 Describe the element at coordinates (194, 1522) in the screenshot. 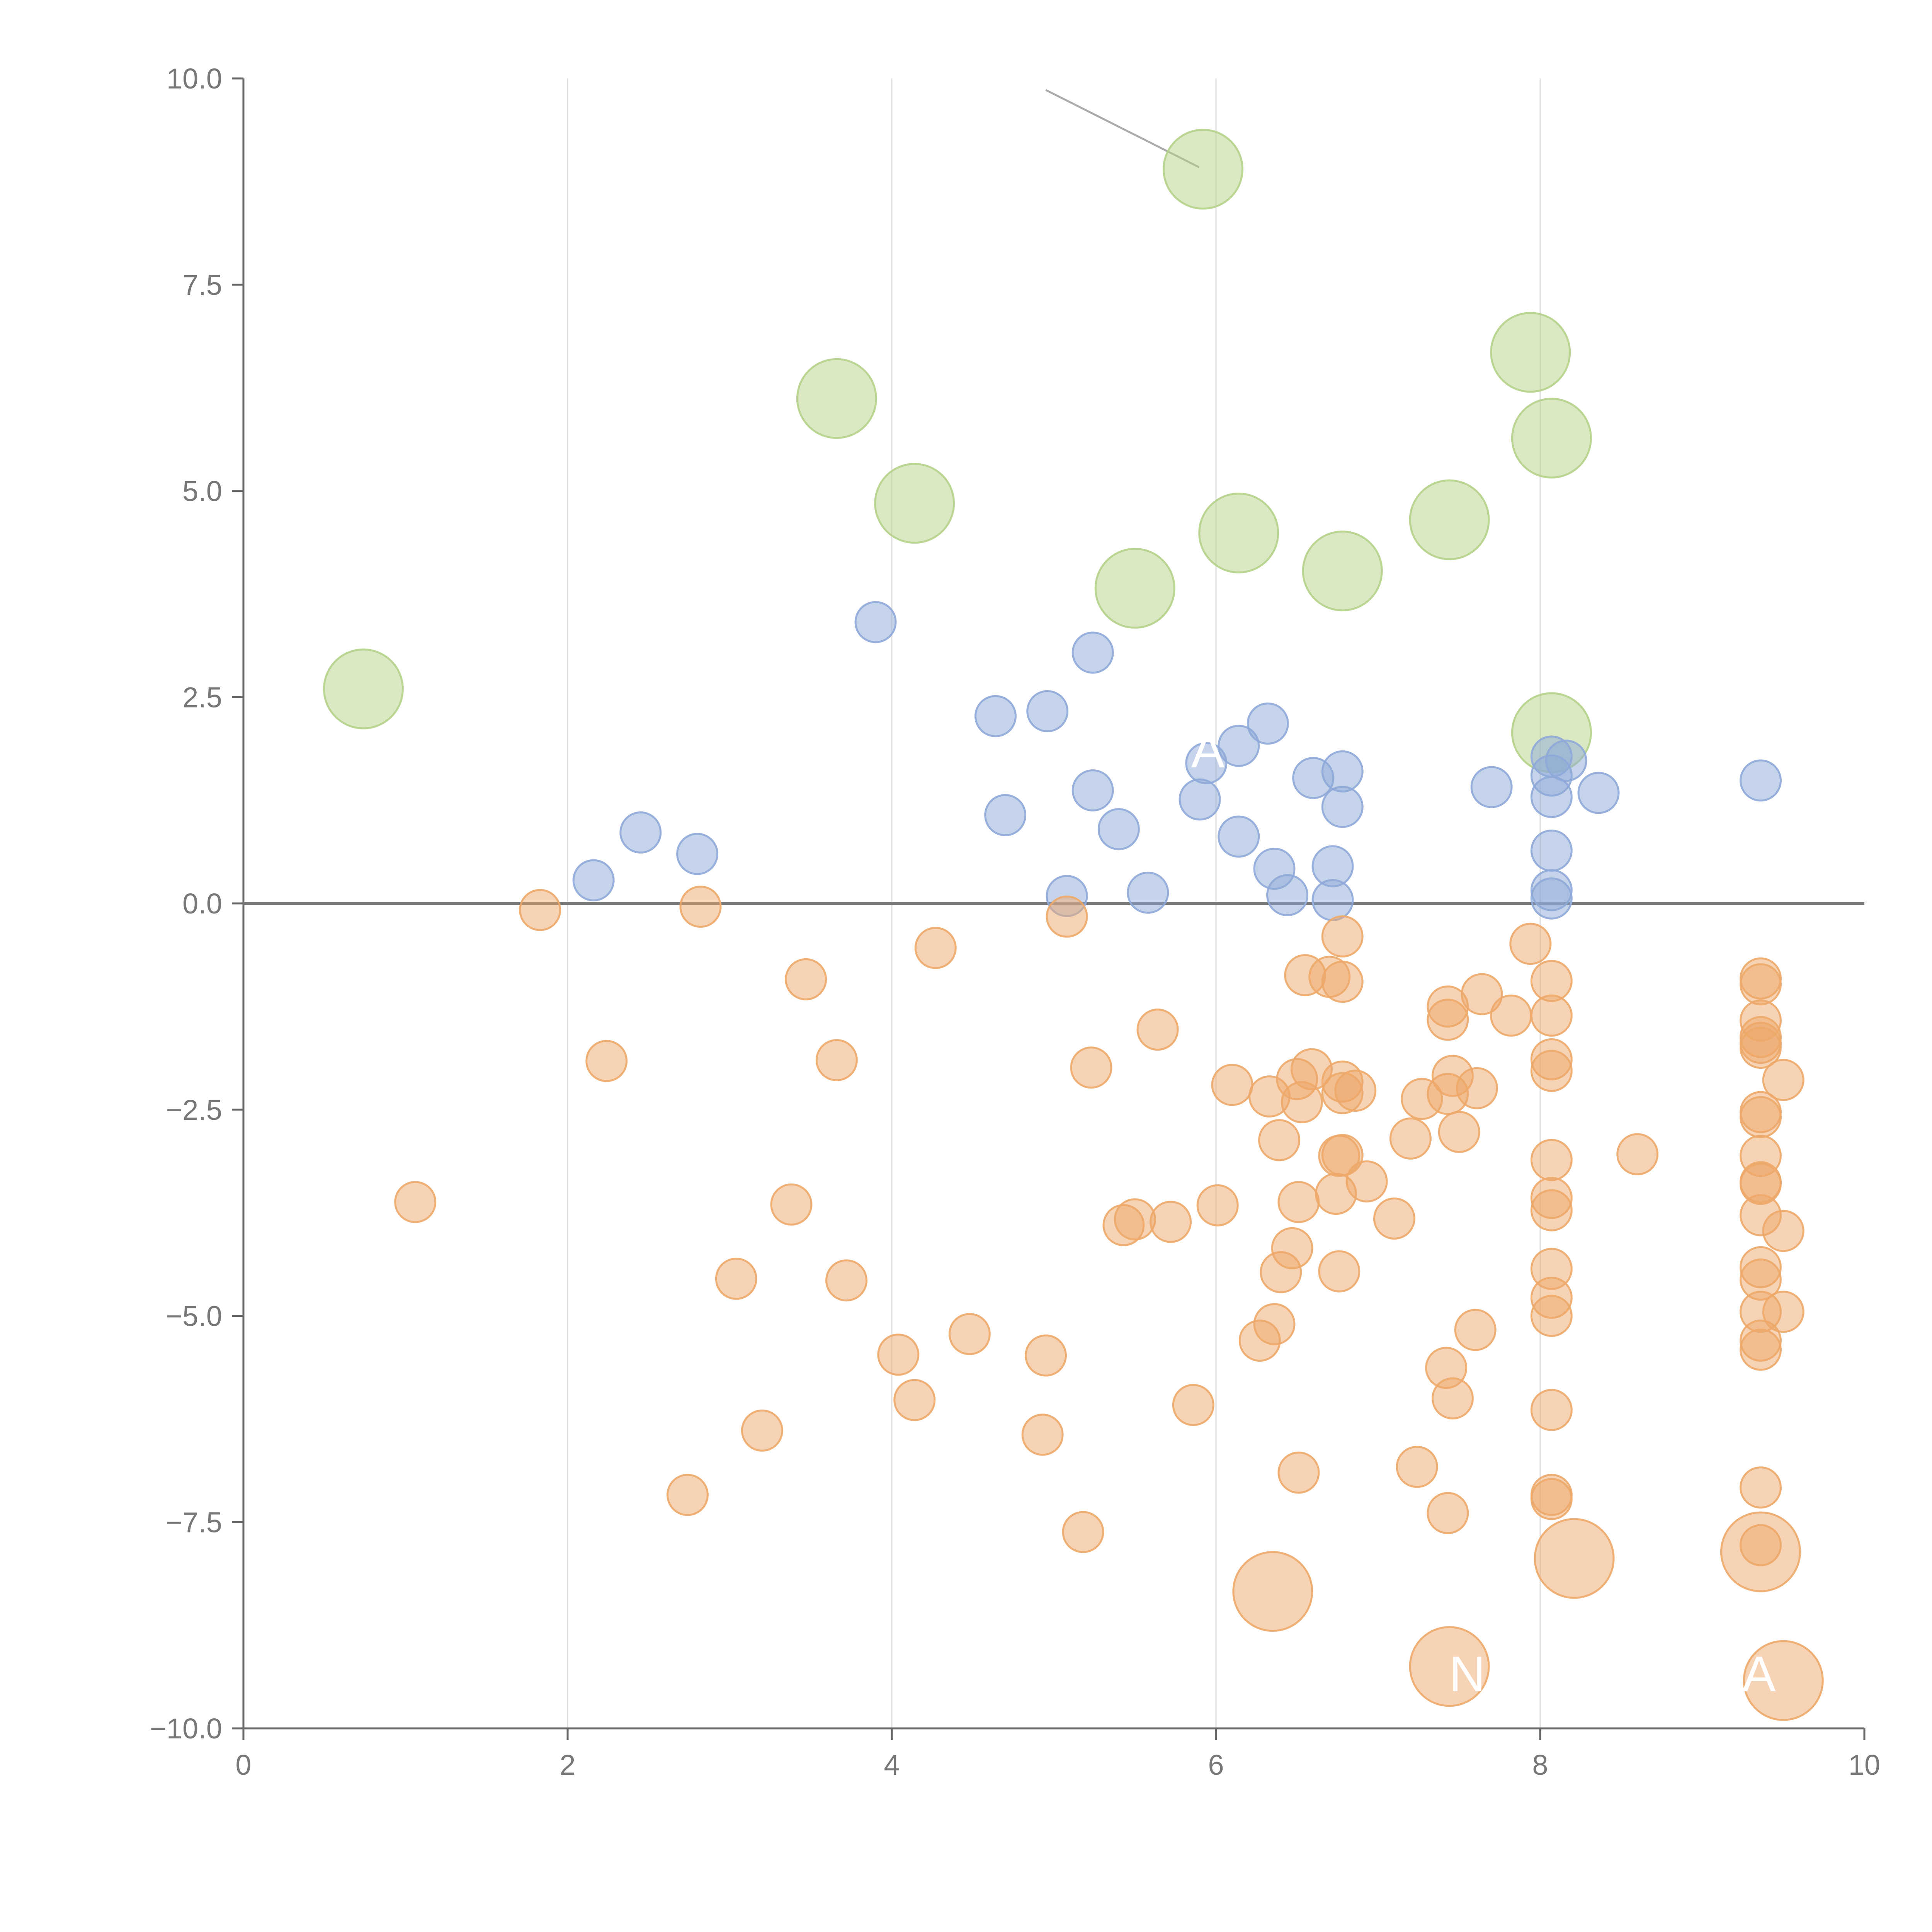

I see `y-tick-label: −7.5` at that location.